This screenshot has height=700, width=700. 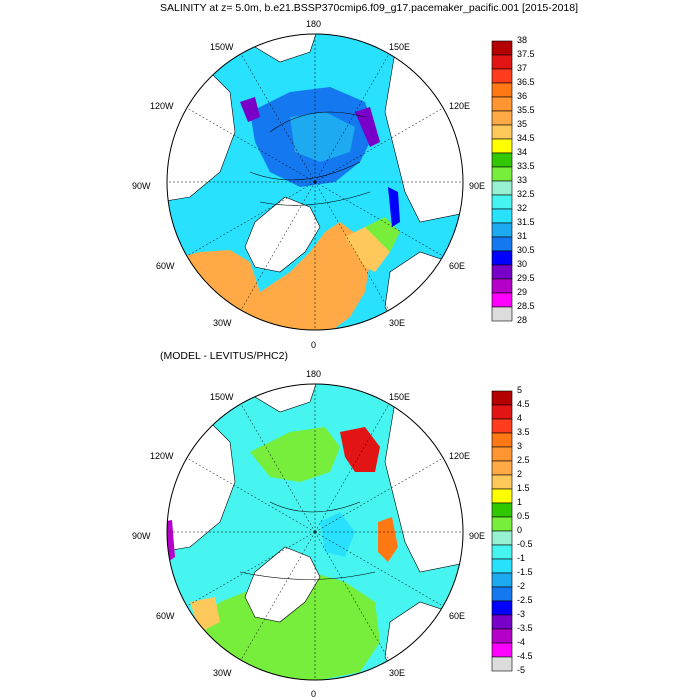 What do you see at coordinates (523, 460) in the screenshot?
I see `colorbar-tick-label: 2.5` at bounding box center [523, 460].